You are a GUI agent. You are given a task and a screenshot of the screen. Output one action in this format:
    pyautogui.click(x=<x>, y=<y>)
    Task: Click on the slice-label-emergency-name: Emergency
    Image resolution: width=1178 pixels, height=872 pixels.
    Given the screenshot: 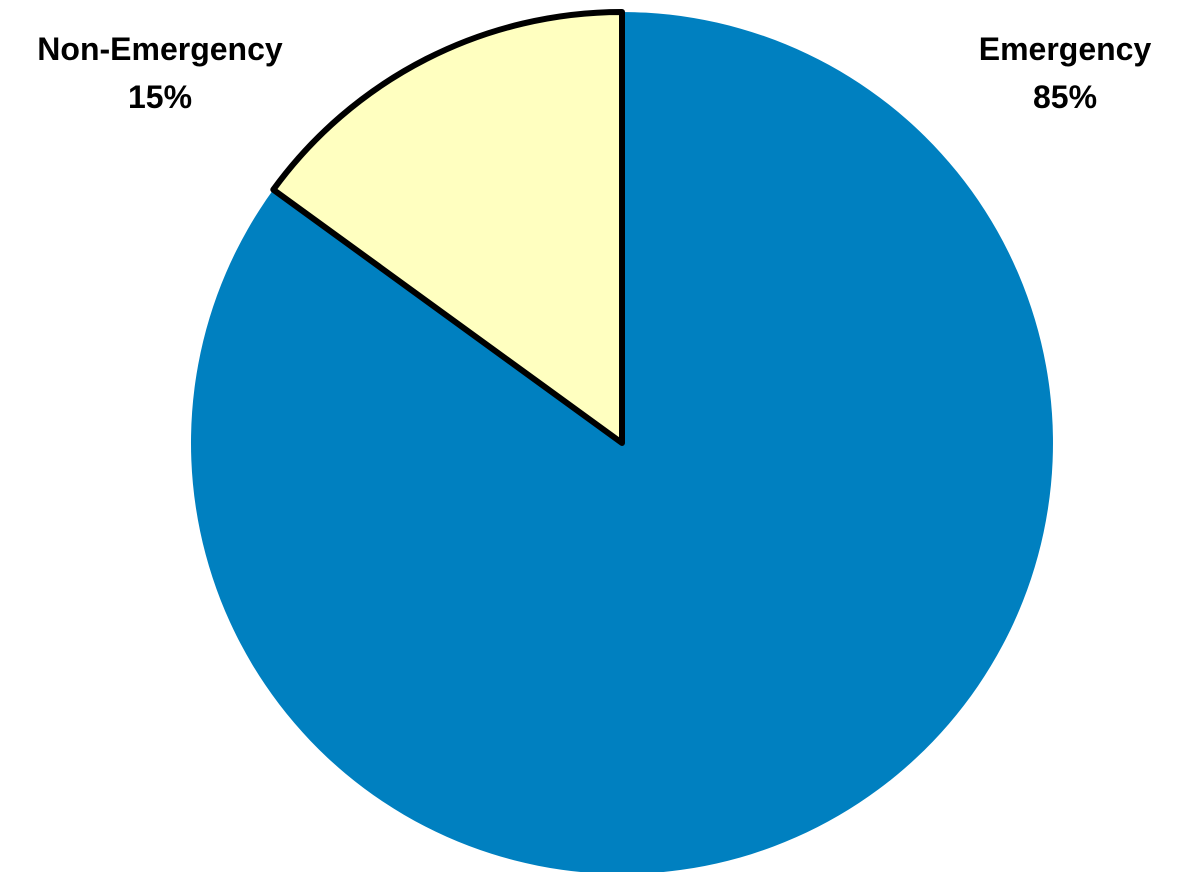 What is the action you would take?
    pyautogui.click(x=1065, y=49)
    